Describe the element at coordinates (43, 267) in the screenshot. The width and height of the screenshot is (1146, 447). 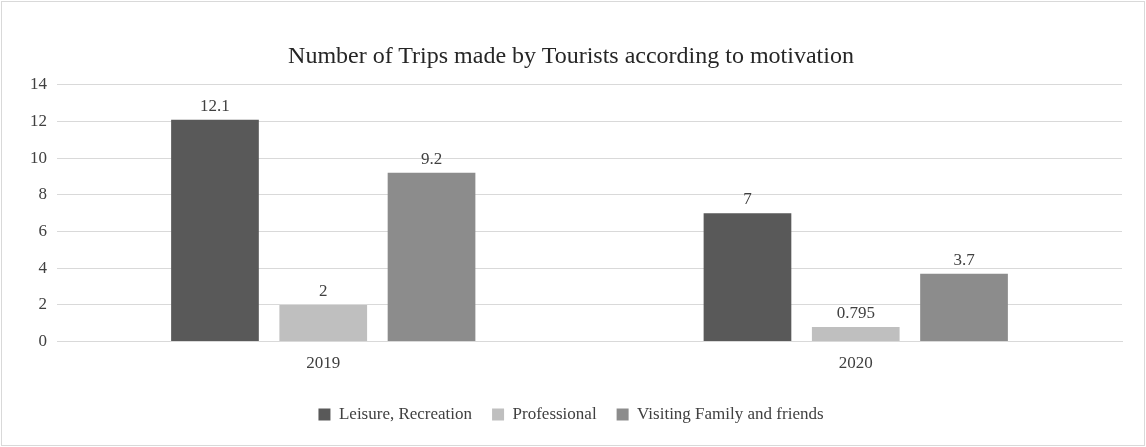
I see `y-tick-label: 4` at that location.